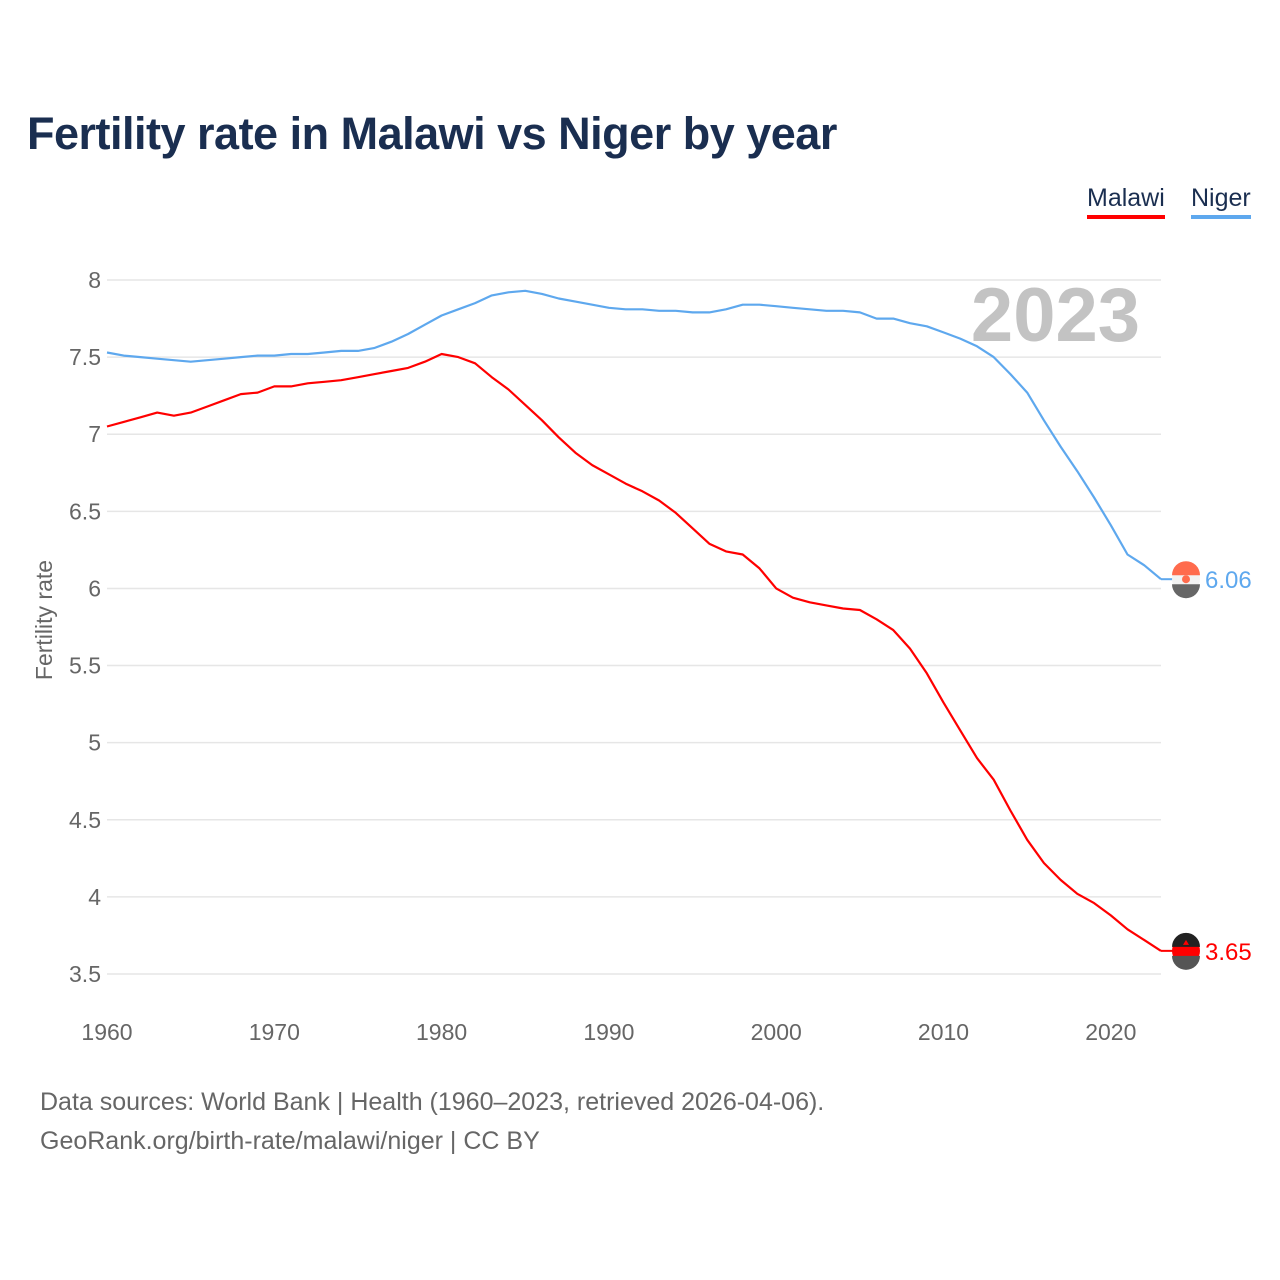 The image size is (1280, 1280). What do you see at coordinates (274, 1032) in the screenshot?
I see `x-tick-label: 1970` at bounding box center [274, 1032].